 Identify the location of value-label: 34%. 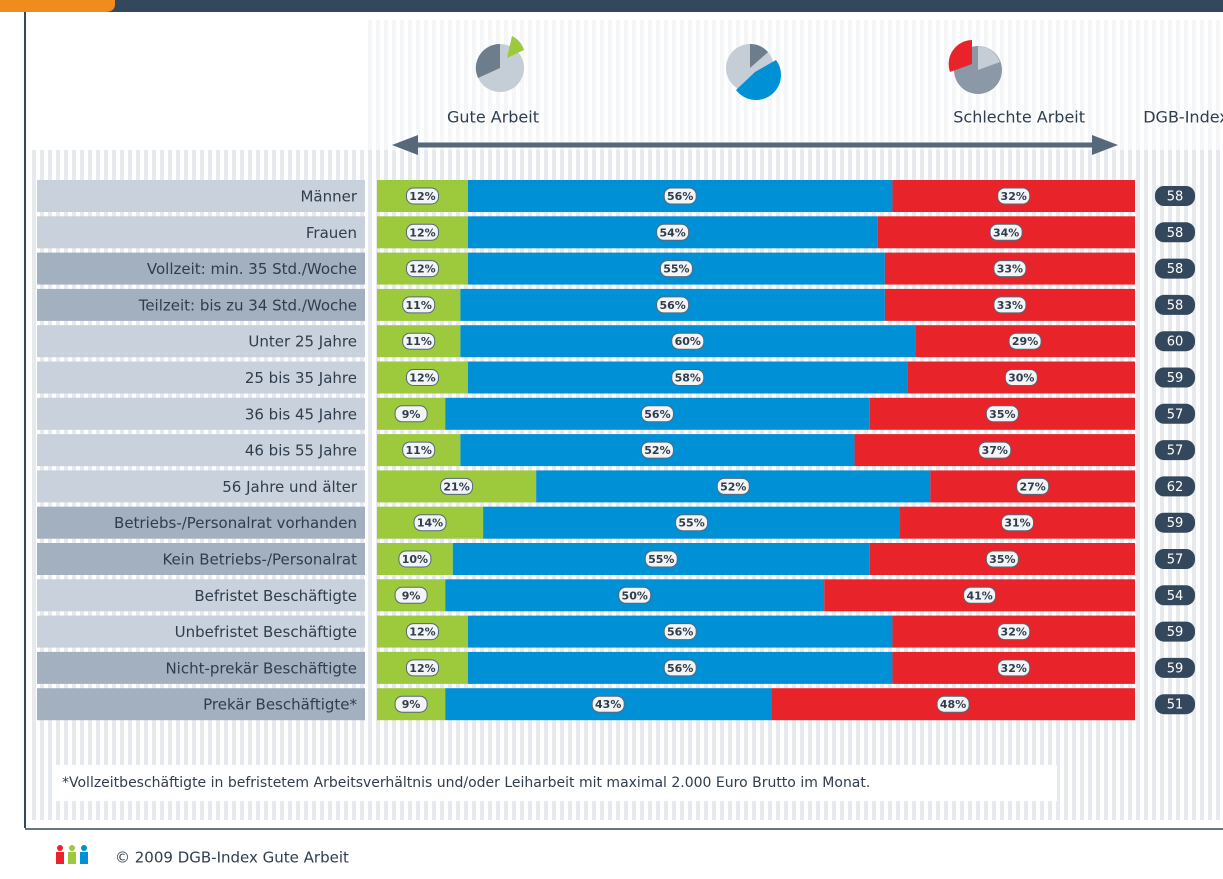
(1006, 232).